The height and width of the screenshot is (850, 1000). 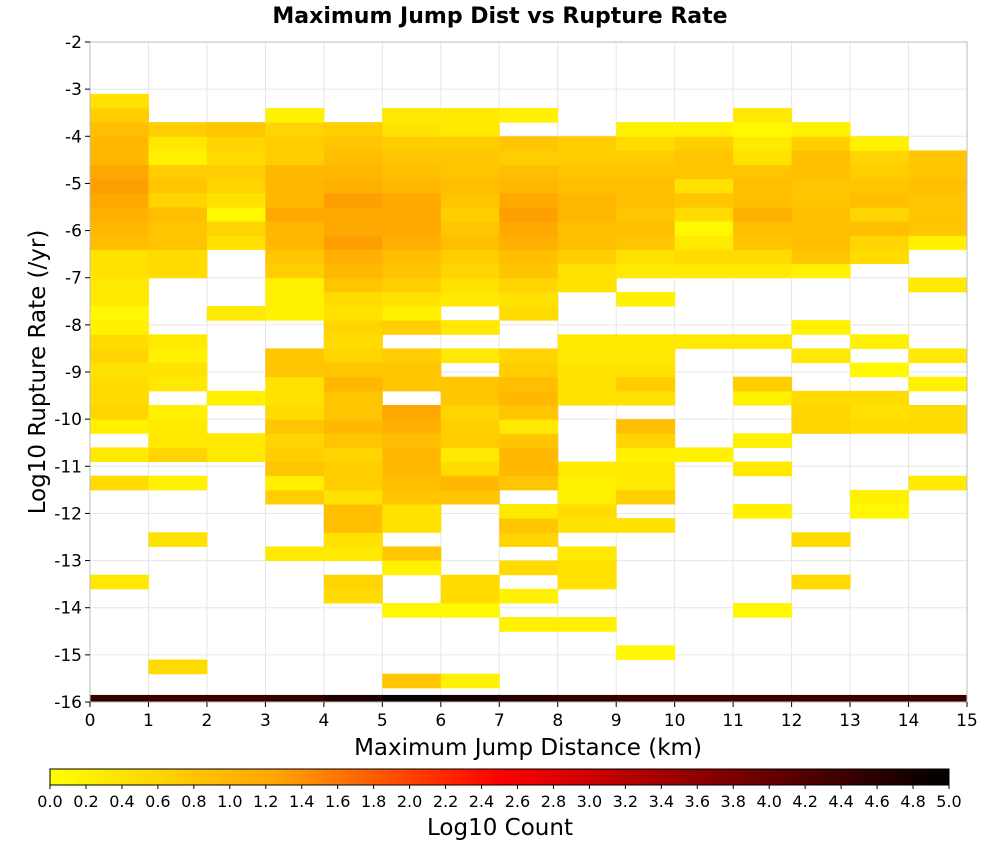 What do you see at coordinates (850, 721) in the screenshot?
I see `x-tick-label: 13` at bounding box center [850, 721].